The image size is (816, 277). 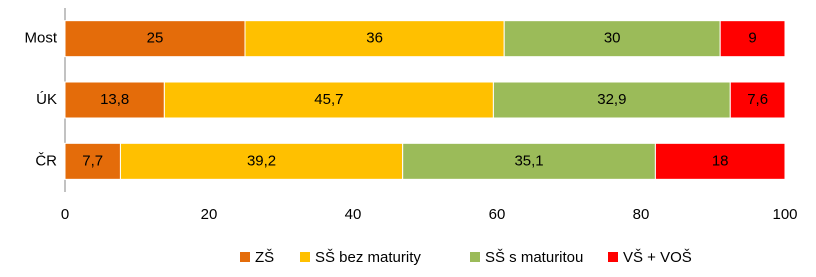 I want to click on value-label: 13,8, so click(x=114, y=99).